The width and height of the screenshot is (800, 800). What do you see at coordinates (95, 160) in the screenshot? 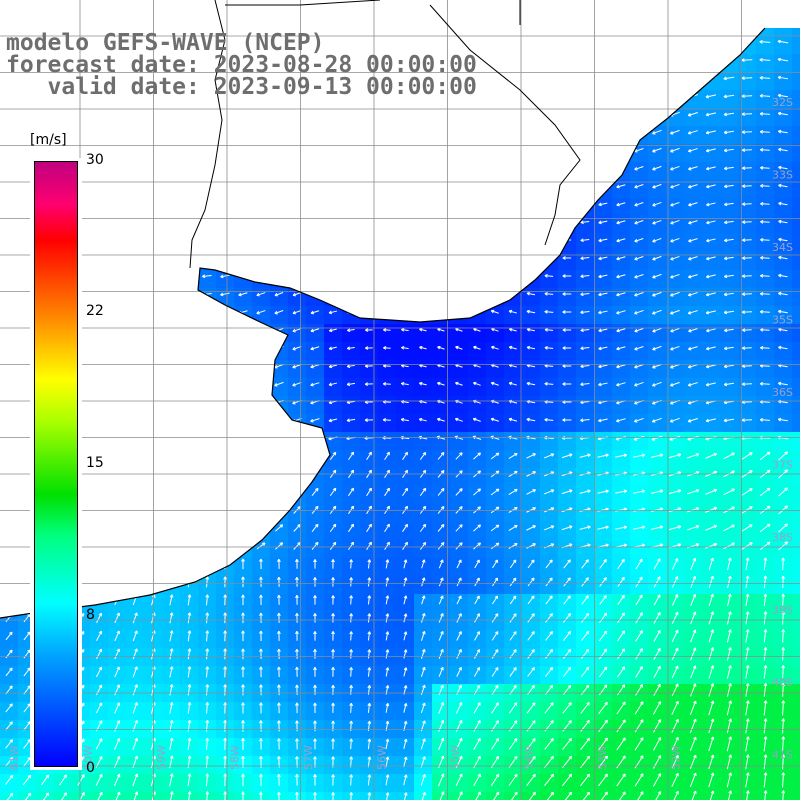
I see `colorbar-tick: 30` at bounding box center [95, 160].